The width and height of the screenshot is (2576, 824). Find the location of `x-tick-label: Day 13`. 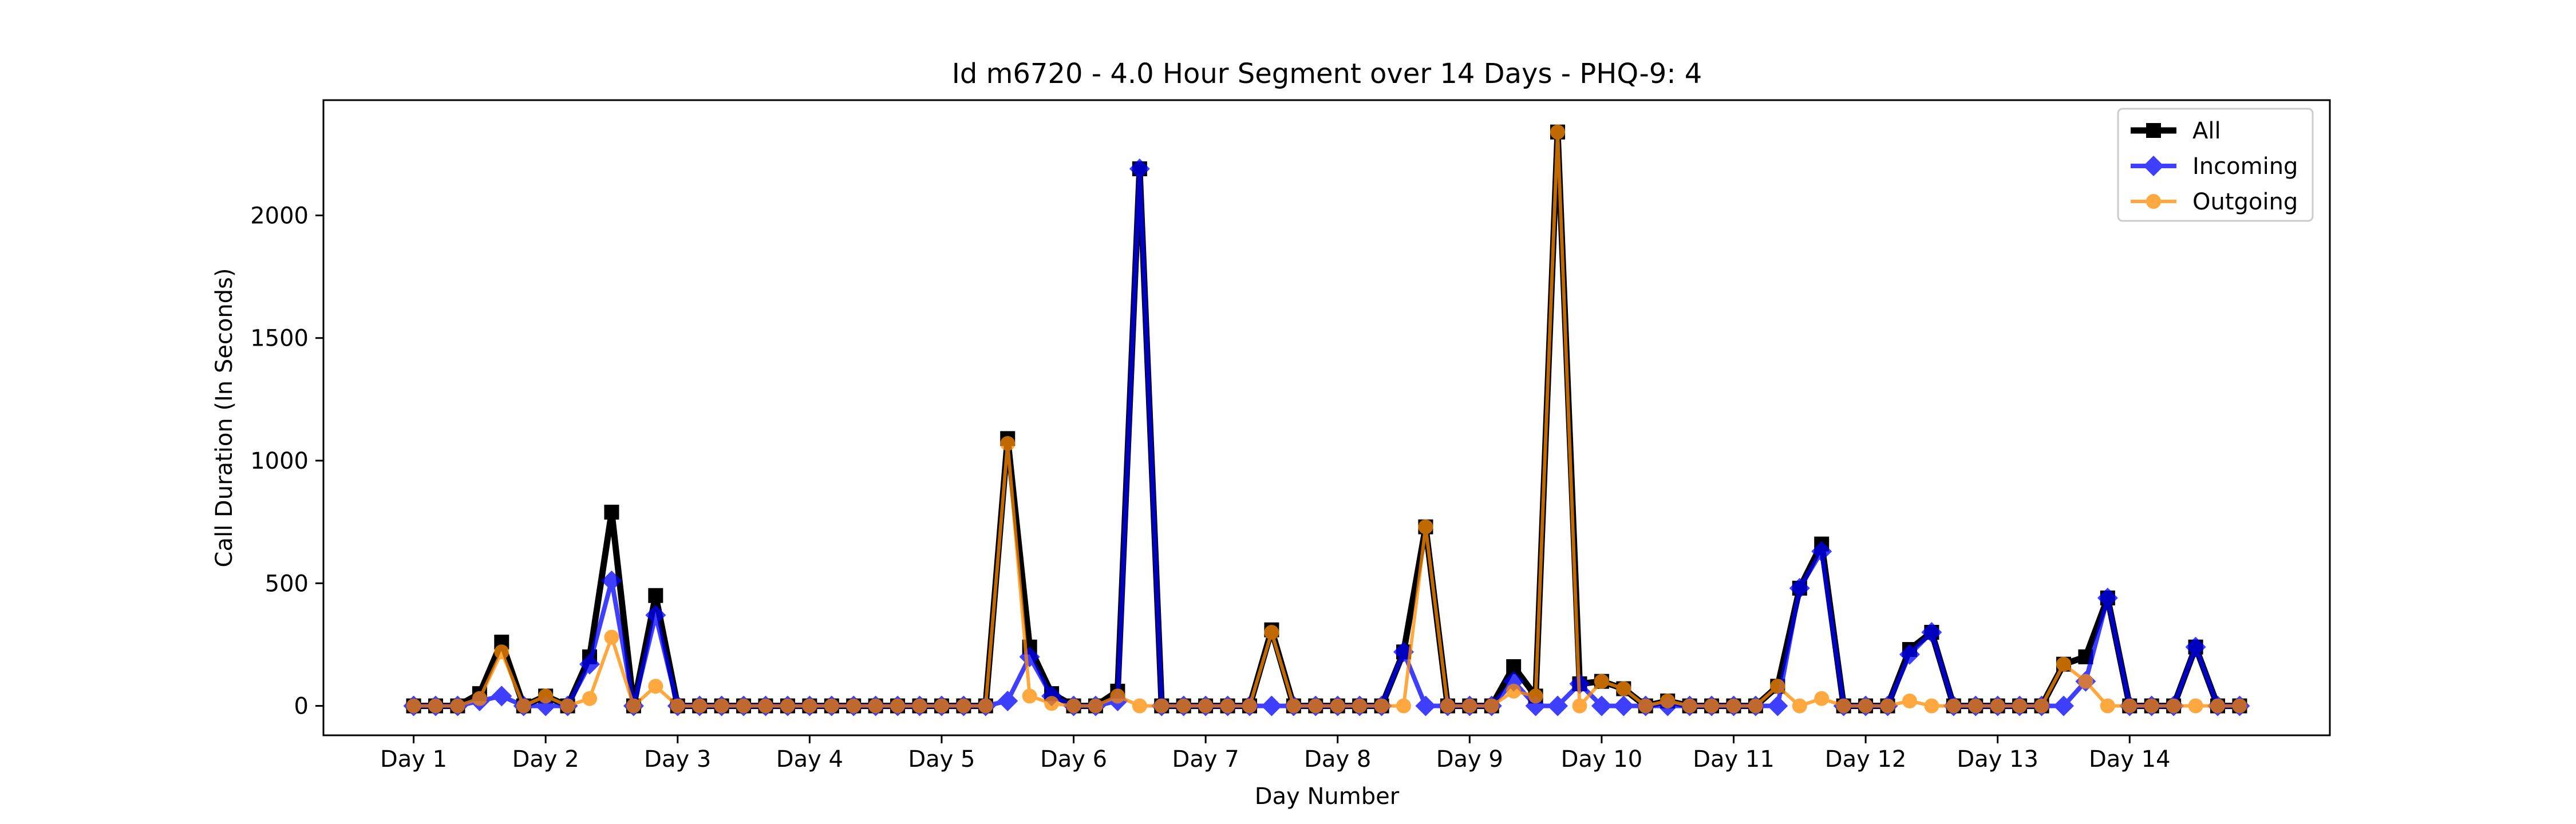

x-tick-label: Day 13 is located at coordinates (1997, 759).